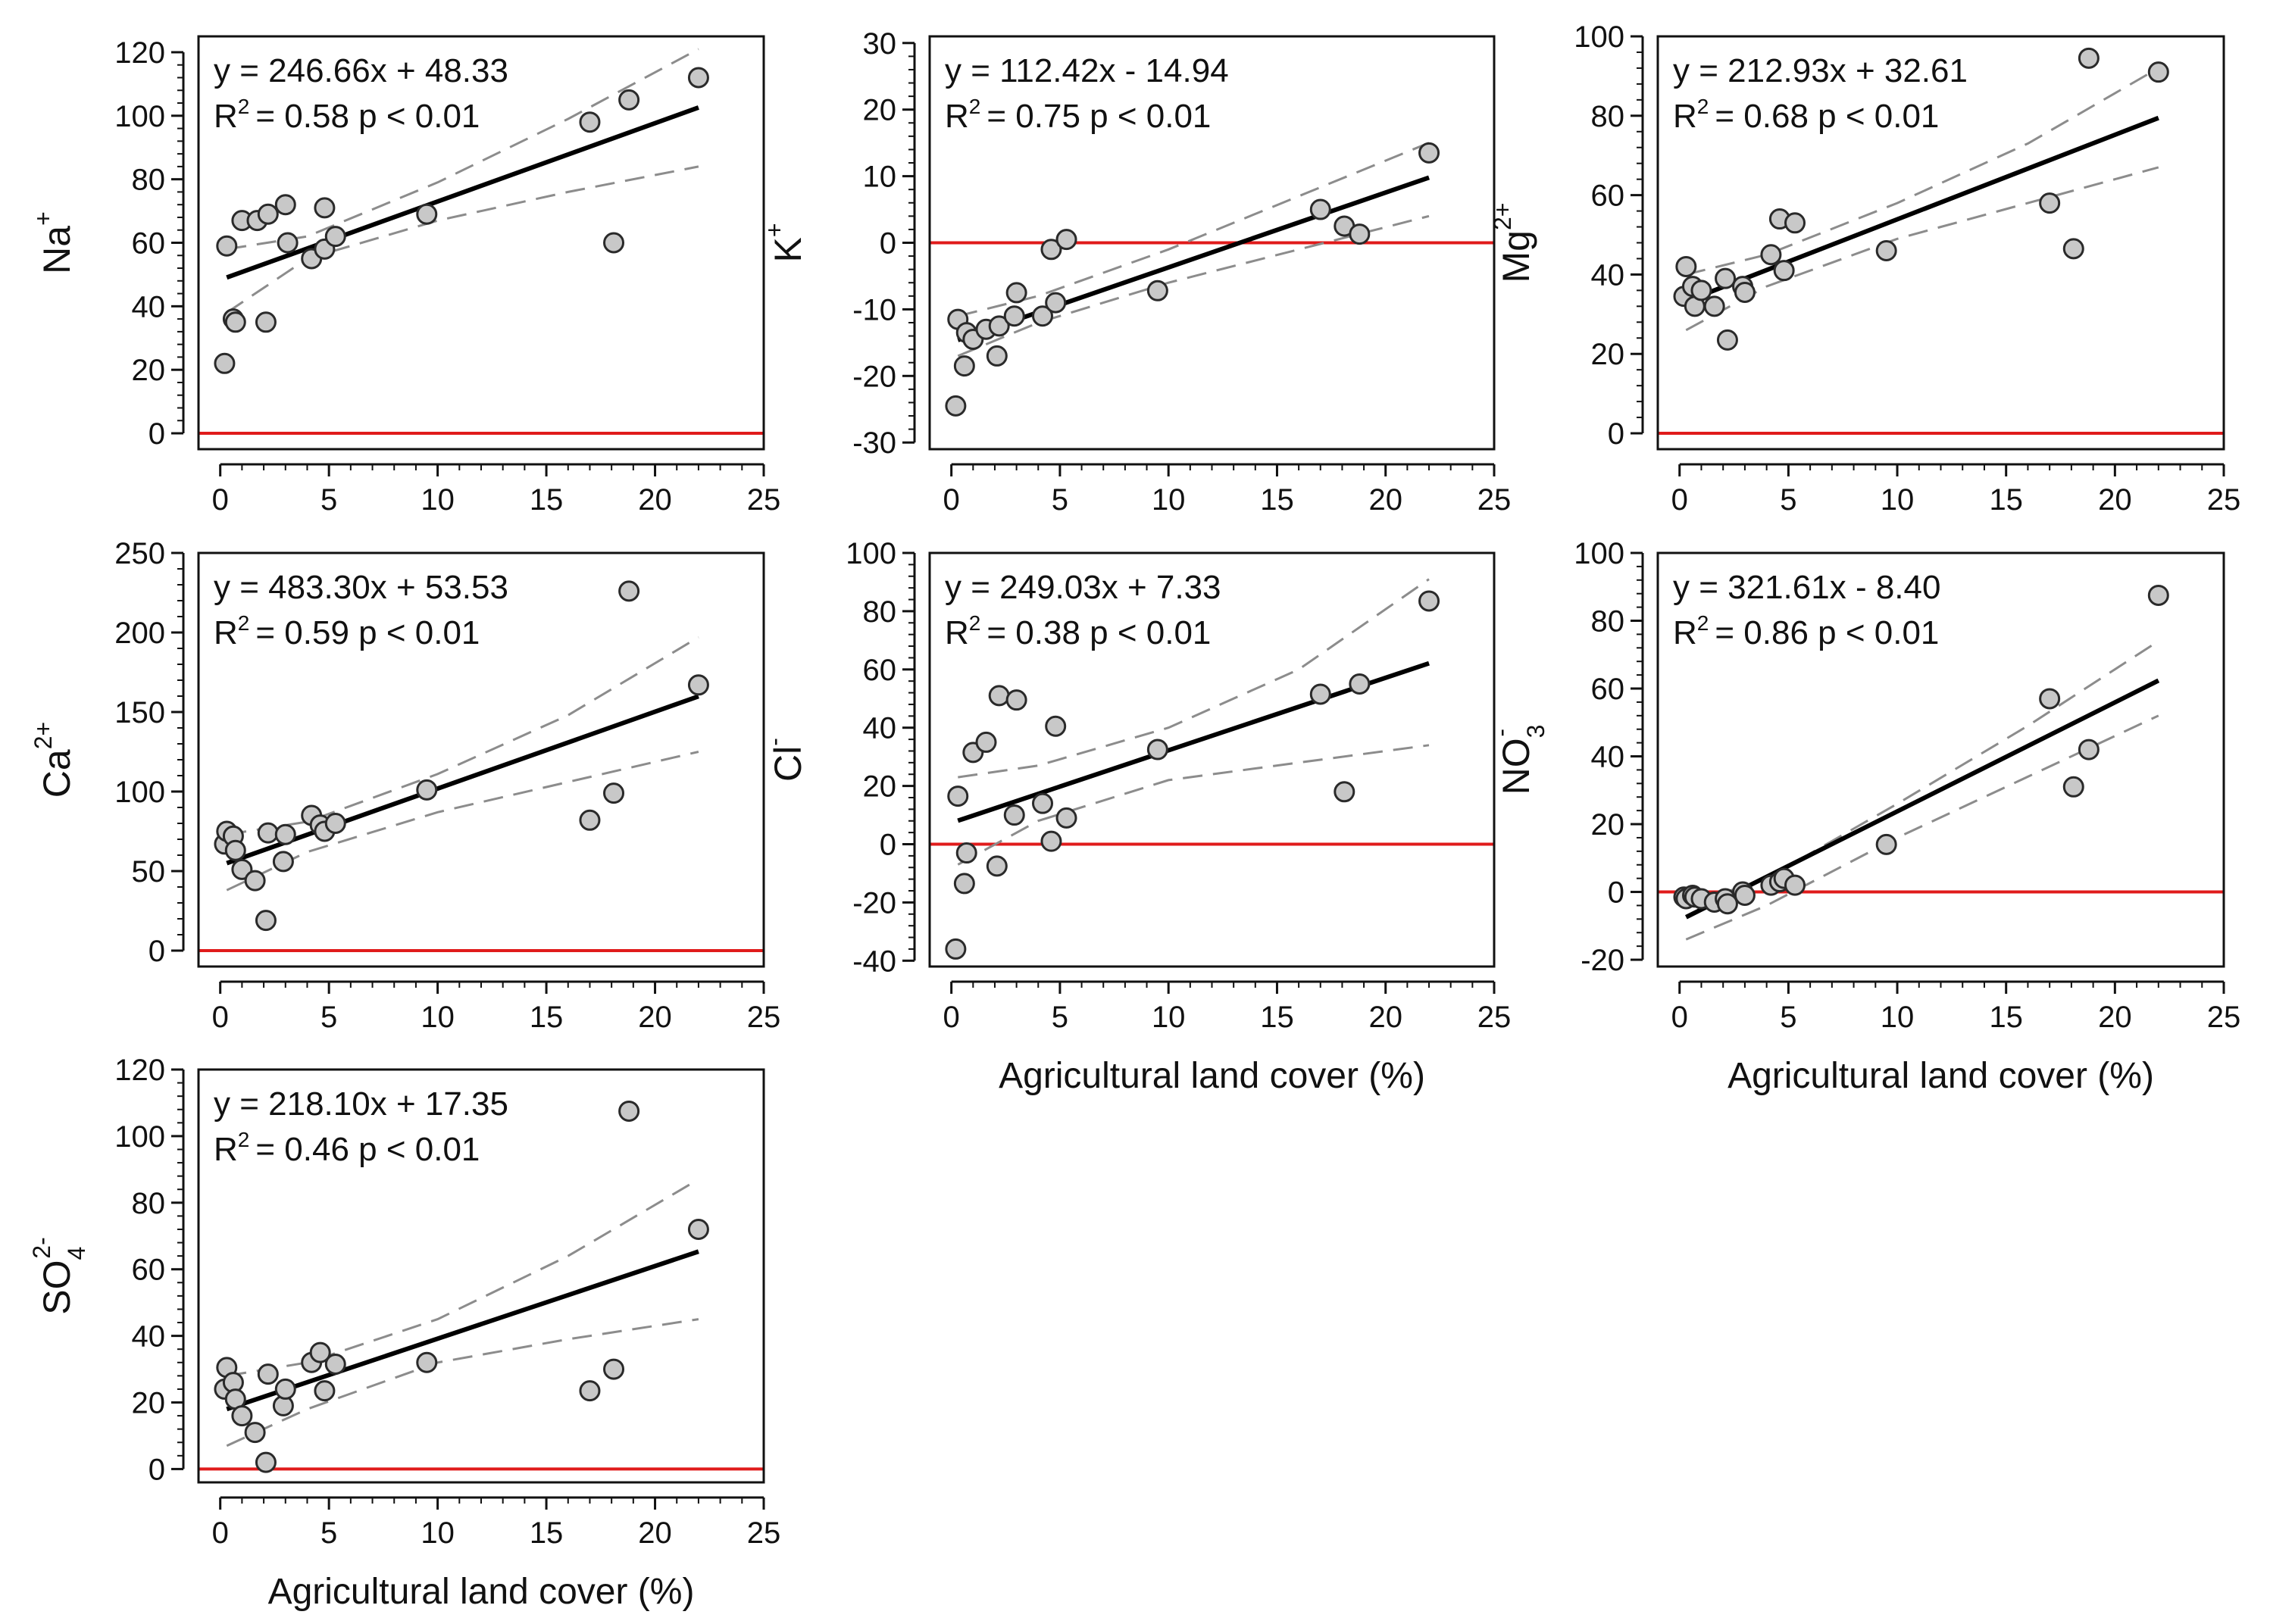  What do you see at coordinates (874, 443) in the screenshot?
I see `y-tick-label: -30` at bounding box center [874, 443].